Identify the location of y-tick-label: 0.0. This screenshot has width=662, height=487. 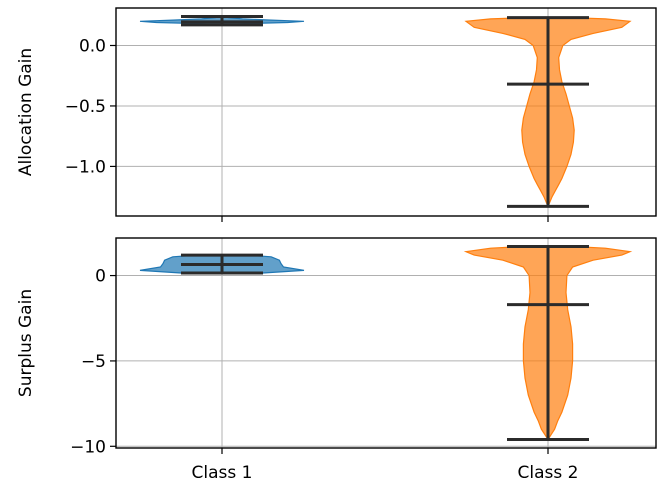
(92, 46).